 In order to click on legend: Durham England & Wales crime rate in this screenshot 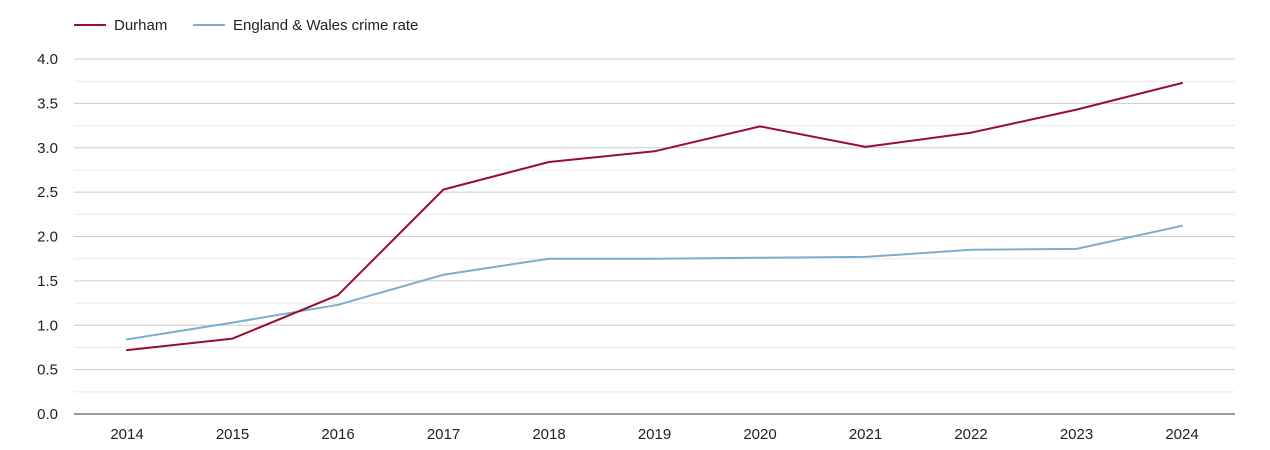, I will do `click(246, 25)`.